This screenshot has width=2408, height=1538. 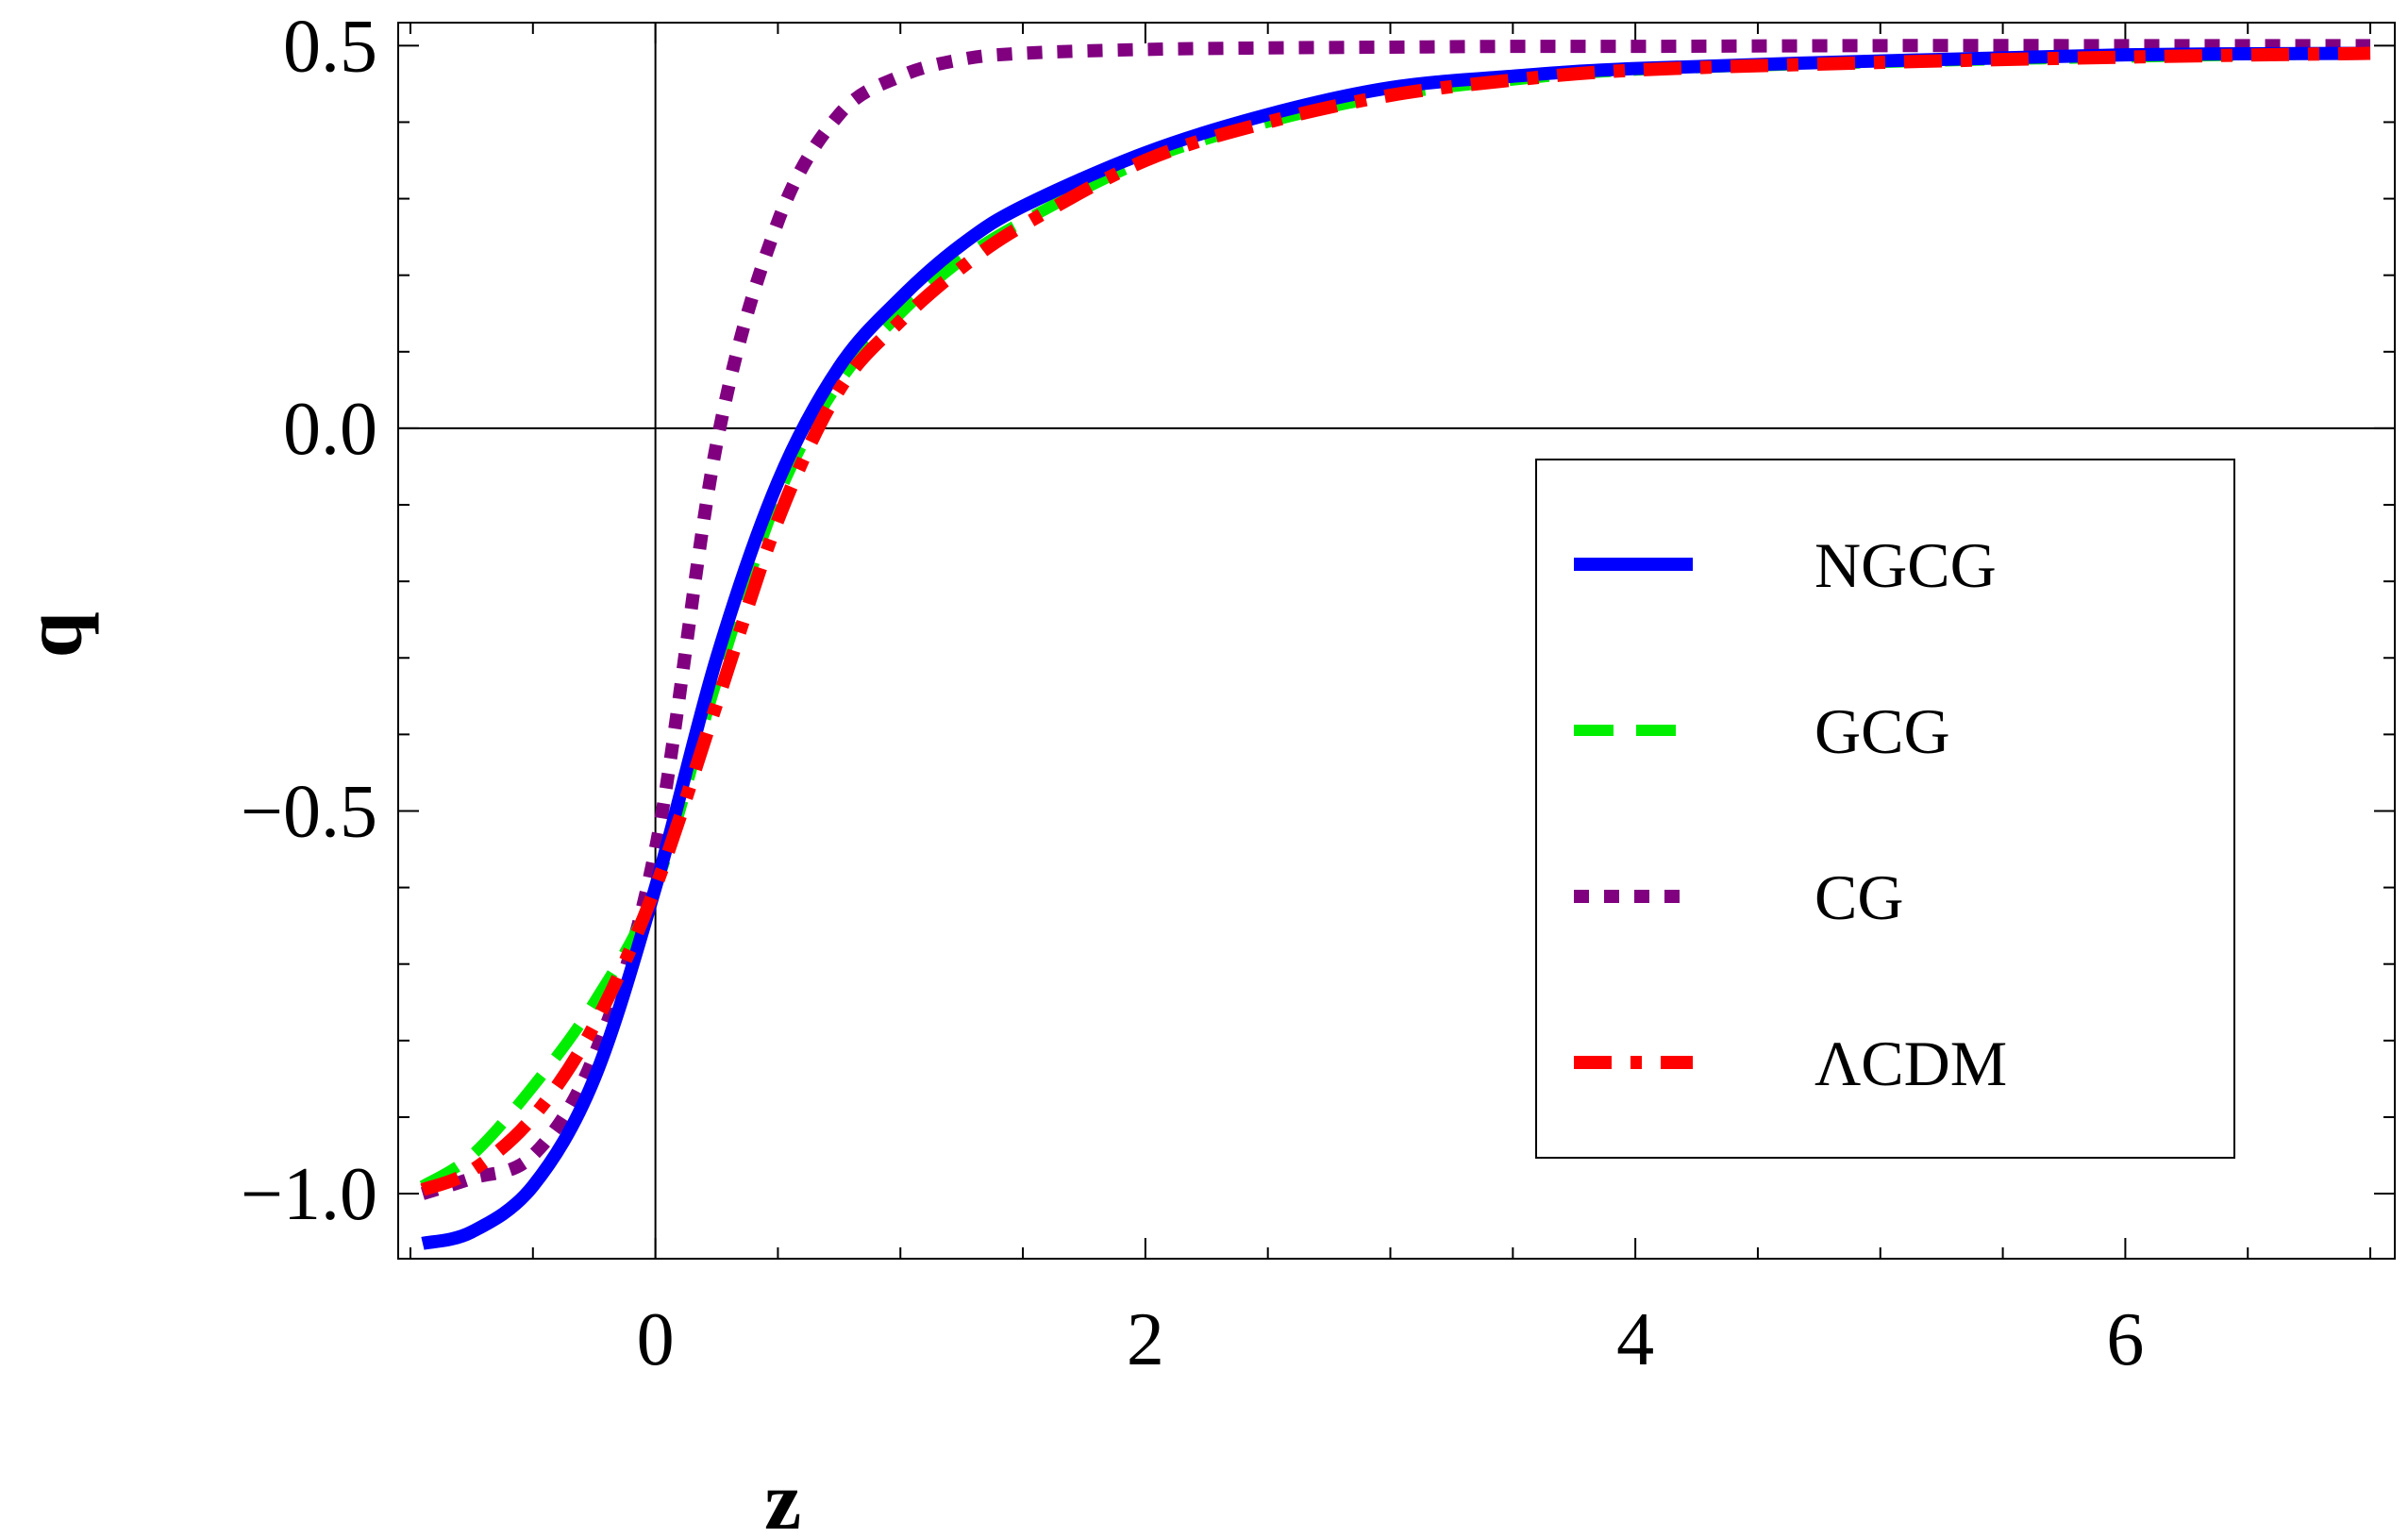 I want to click on x-tick-label: 0, so click(x=656, y=1340).